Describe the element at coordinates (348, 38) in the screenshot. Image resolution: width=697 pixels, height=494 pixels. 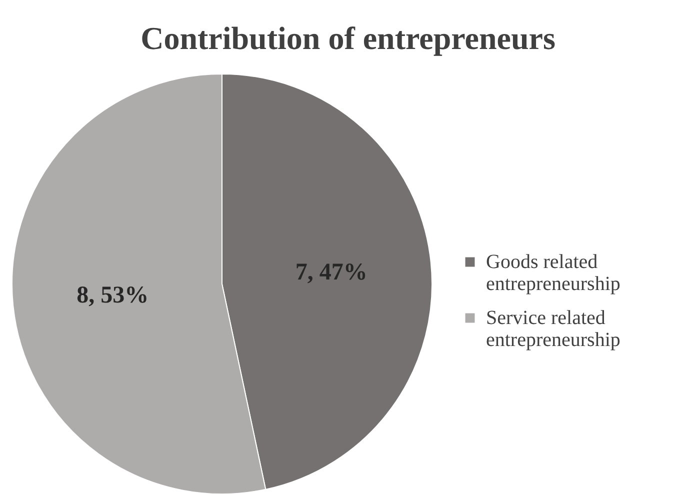
I see `chart-title: Contribution of entrepreneurs` at that location.